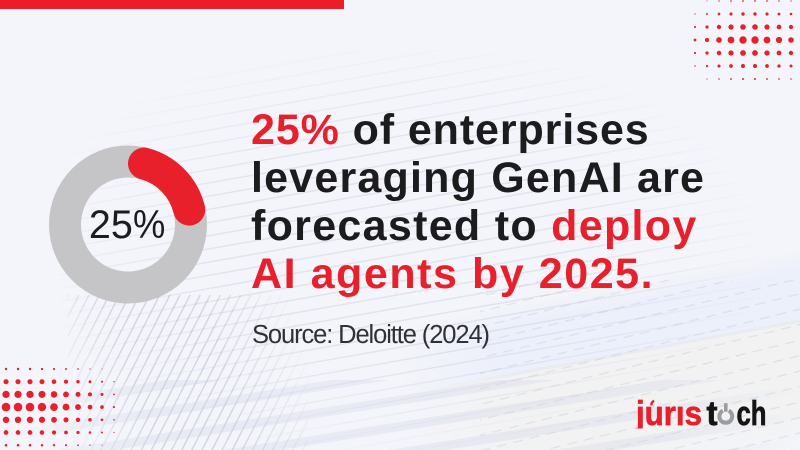  What do you see at coordinates (752, 414) in the screenshot?
I see `svg-text: ch` at bounding box center [752, 414].